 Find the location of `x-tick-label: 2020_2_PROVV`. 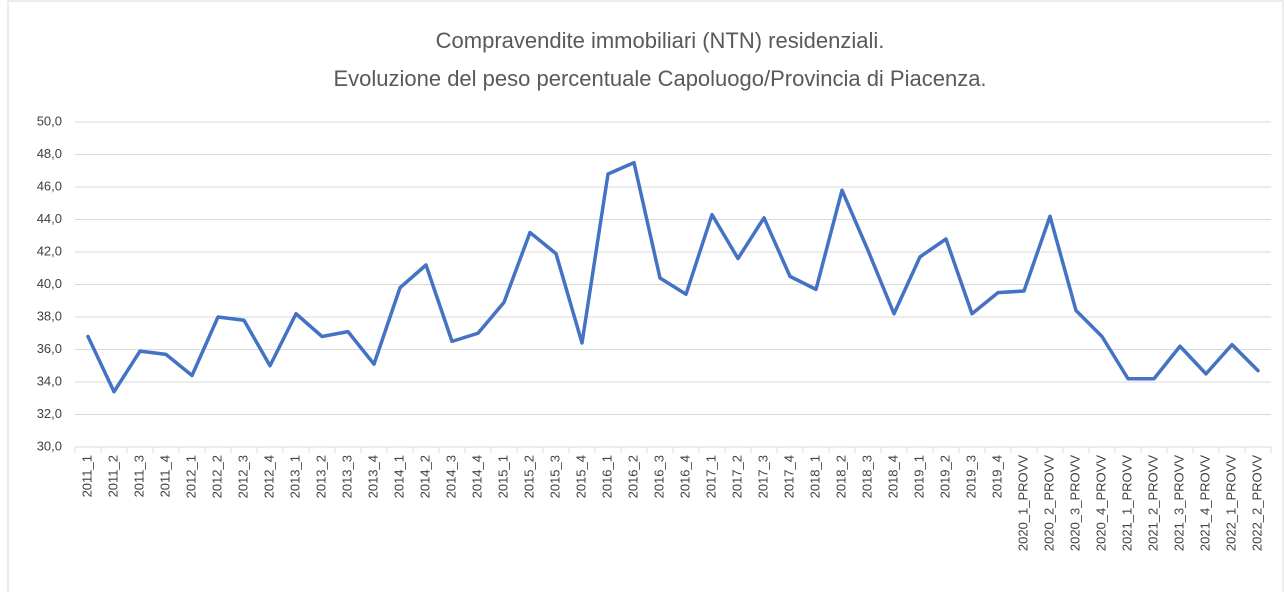

x-tick-label: 2020_2_PROVV is located at coordinates (1048, 503).